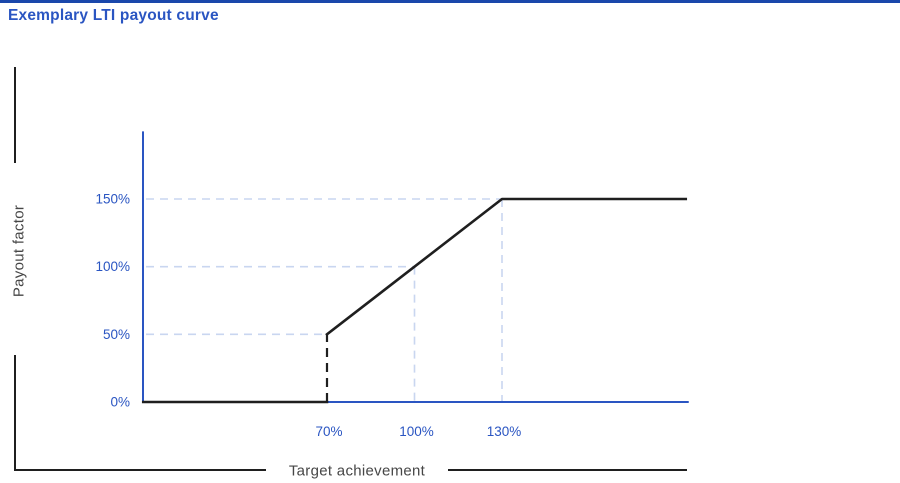 The height and width of the screenshot is (483, 900). What do you see at coordinates (15, 115) in the screenshot?
I see `y-axis-decoration-line-top` at bounding box center [15, 115].